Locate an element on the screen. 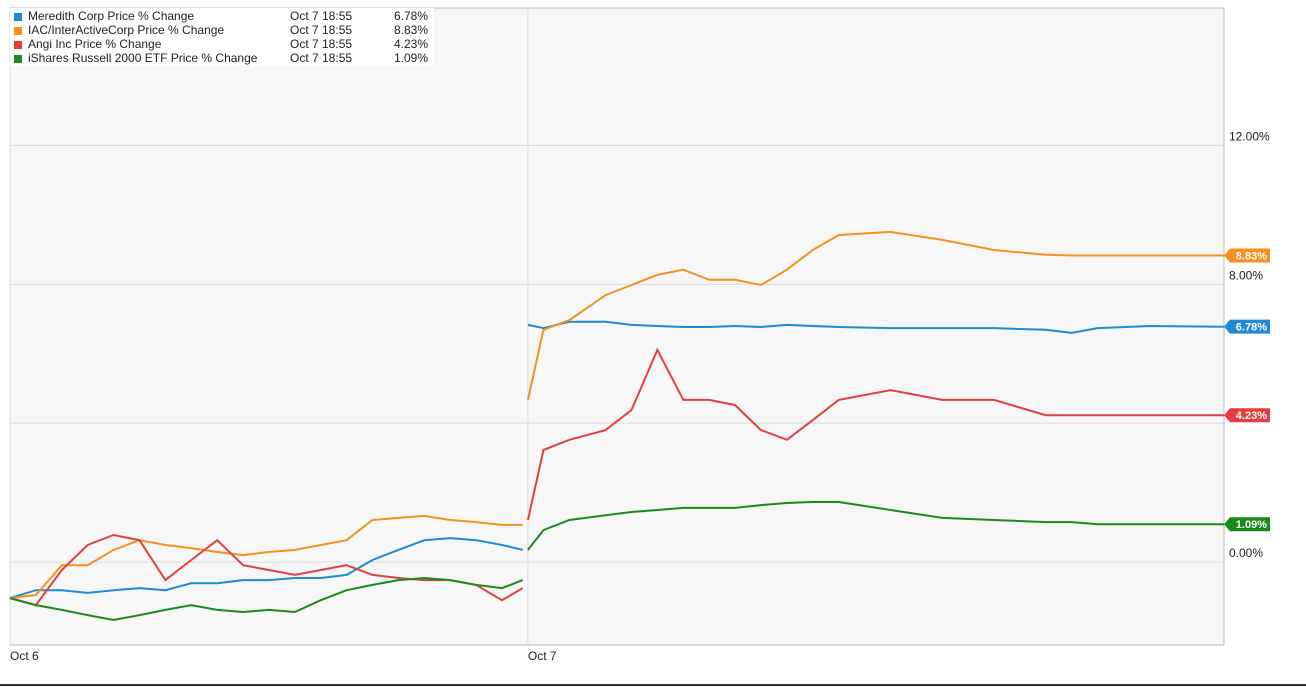 This screenshot has height=692, width=1306. x-tick-label: Oct 6 is located at coordinates (24, 656).